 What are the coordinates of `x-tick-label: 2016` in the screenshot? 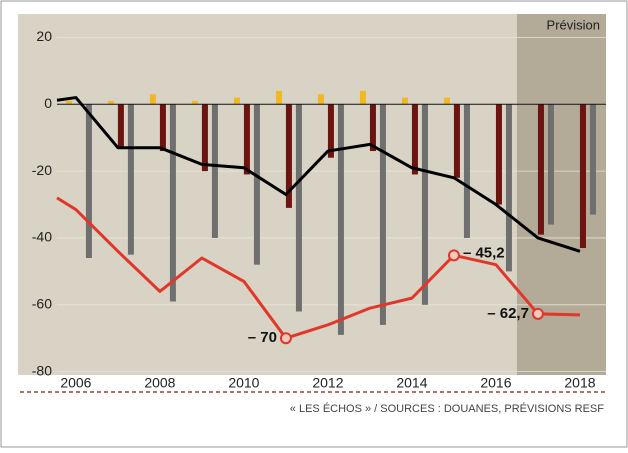 It's located at (495, 383).